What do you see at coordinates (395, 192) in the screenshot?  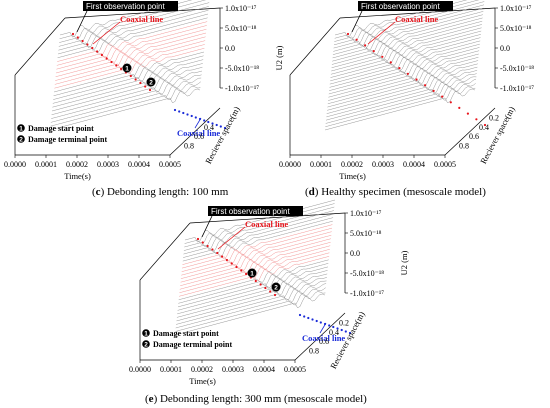 I see `caption-d: (d) Healthy specimen (mesoscale model)` at bounding box center [395, 192].